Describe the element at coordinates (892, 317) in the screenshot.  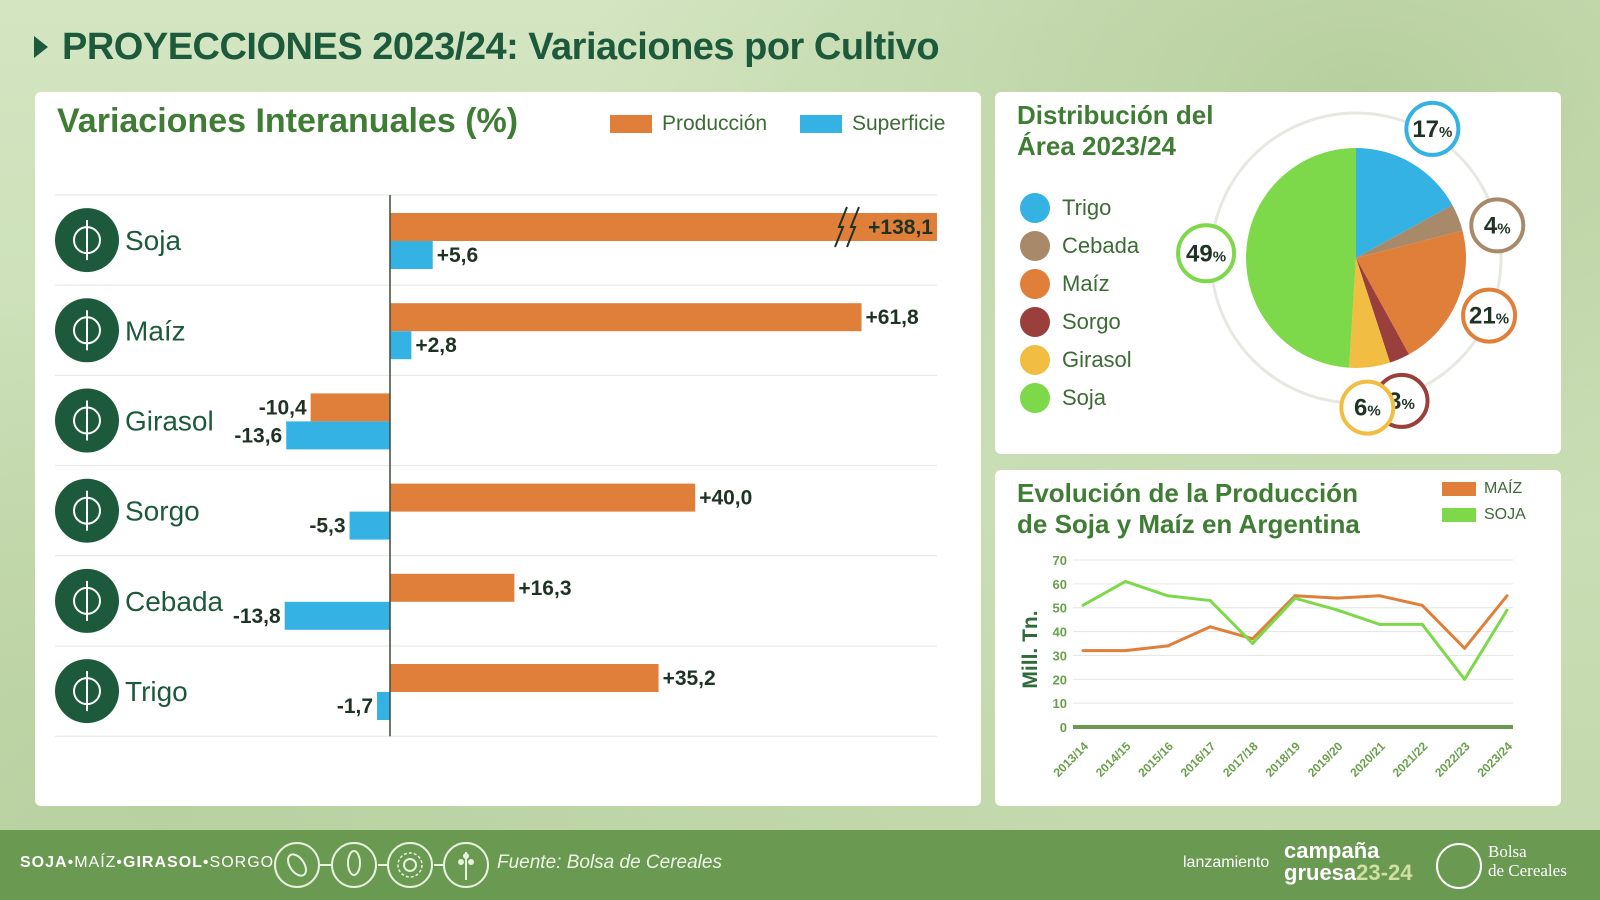
I see `bar-value-label: +61,8` at that location.